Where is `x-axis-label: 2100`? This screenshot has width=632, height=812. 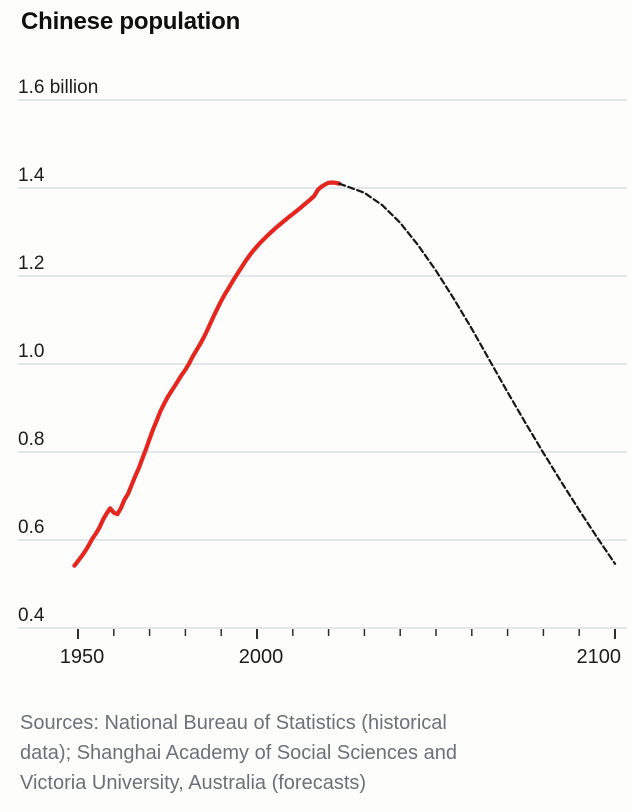 x-axis-label: 2100 is located at coordinates (599, 657).